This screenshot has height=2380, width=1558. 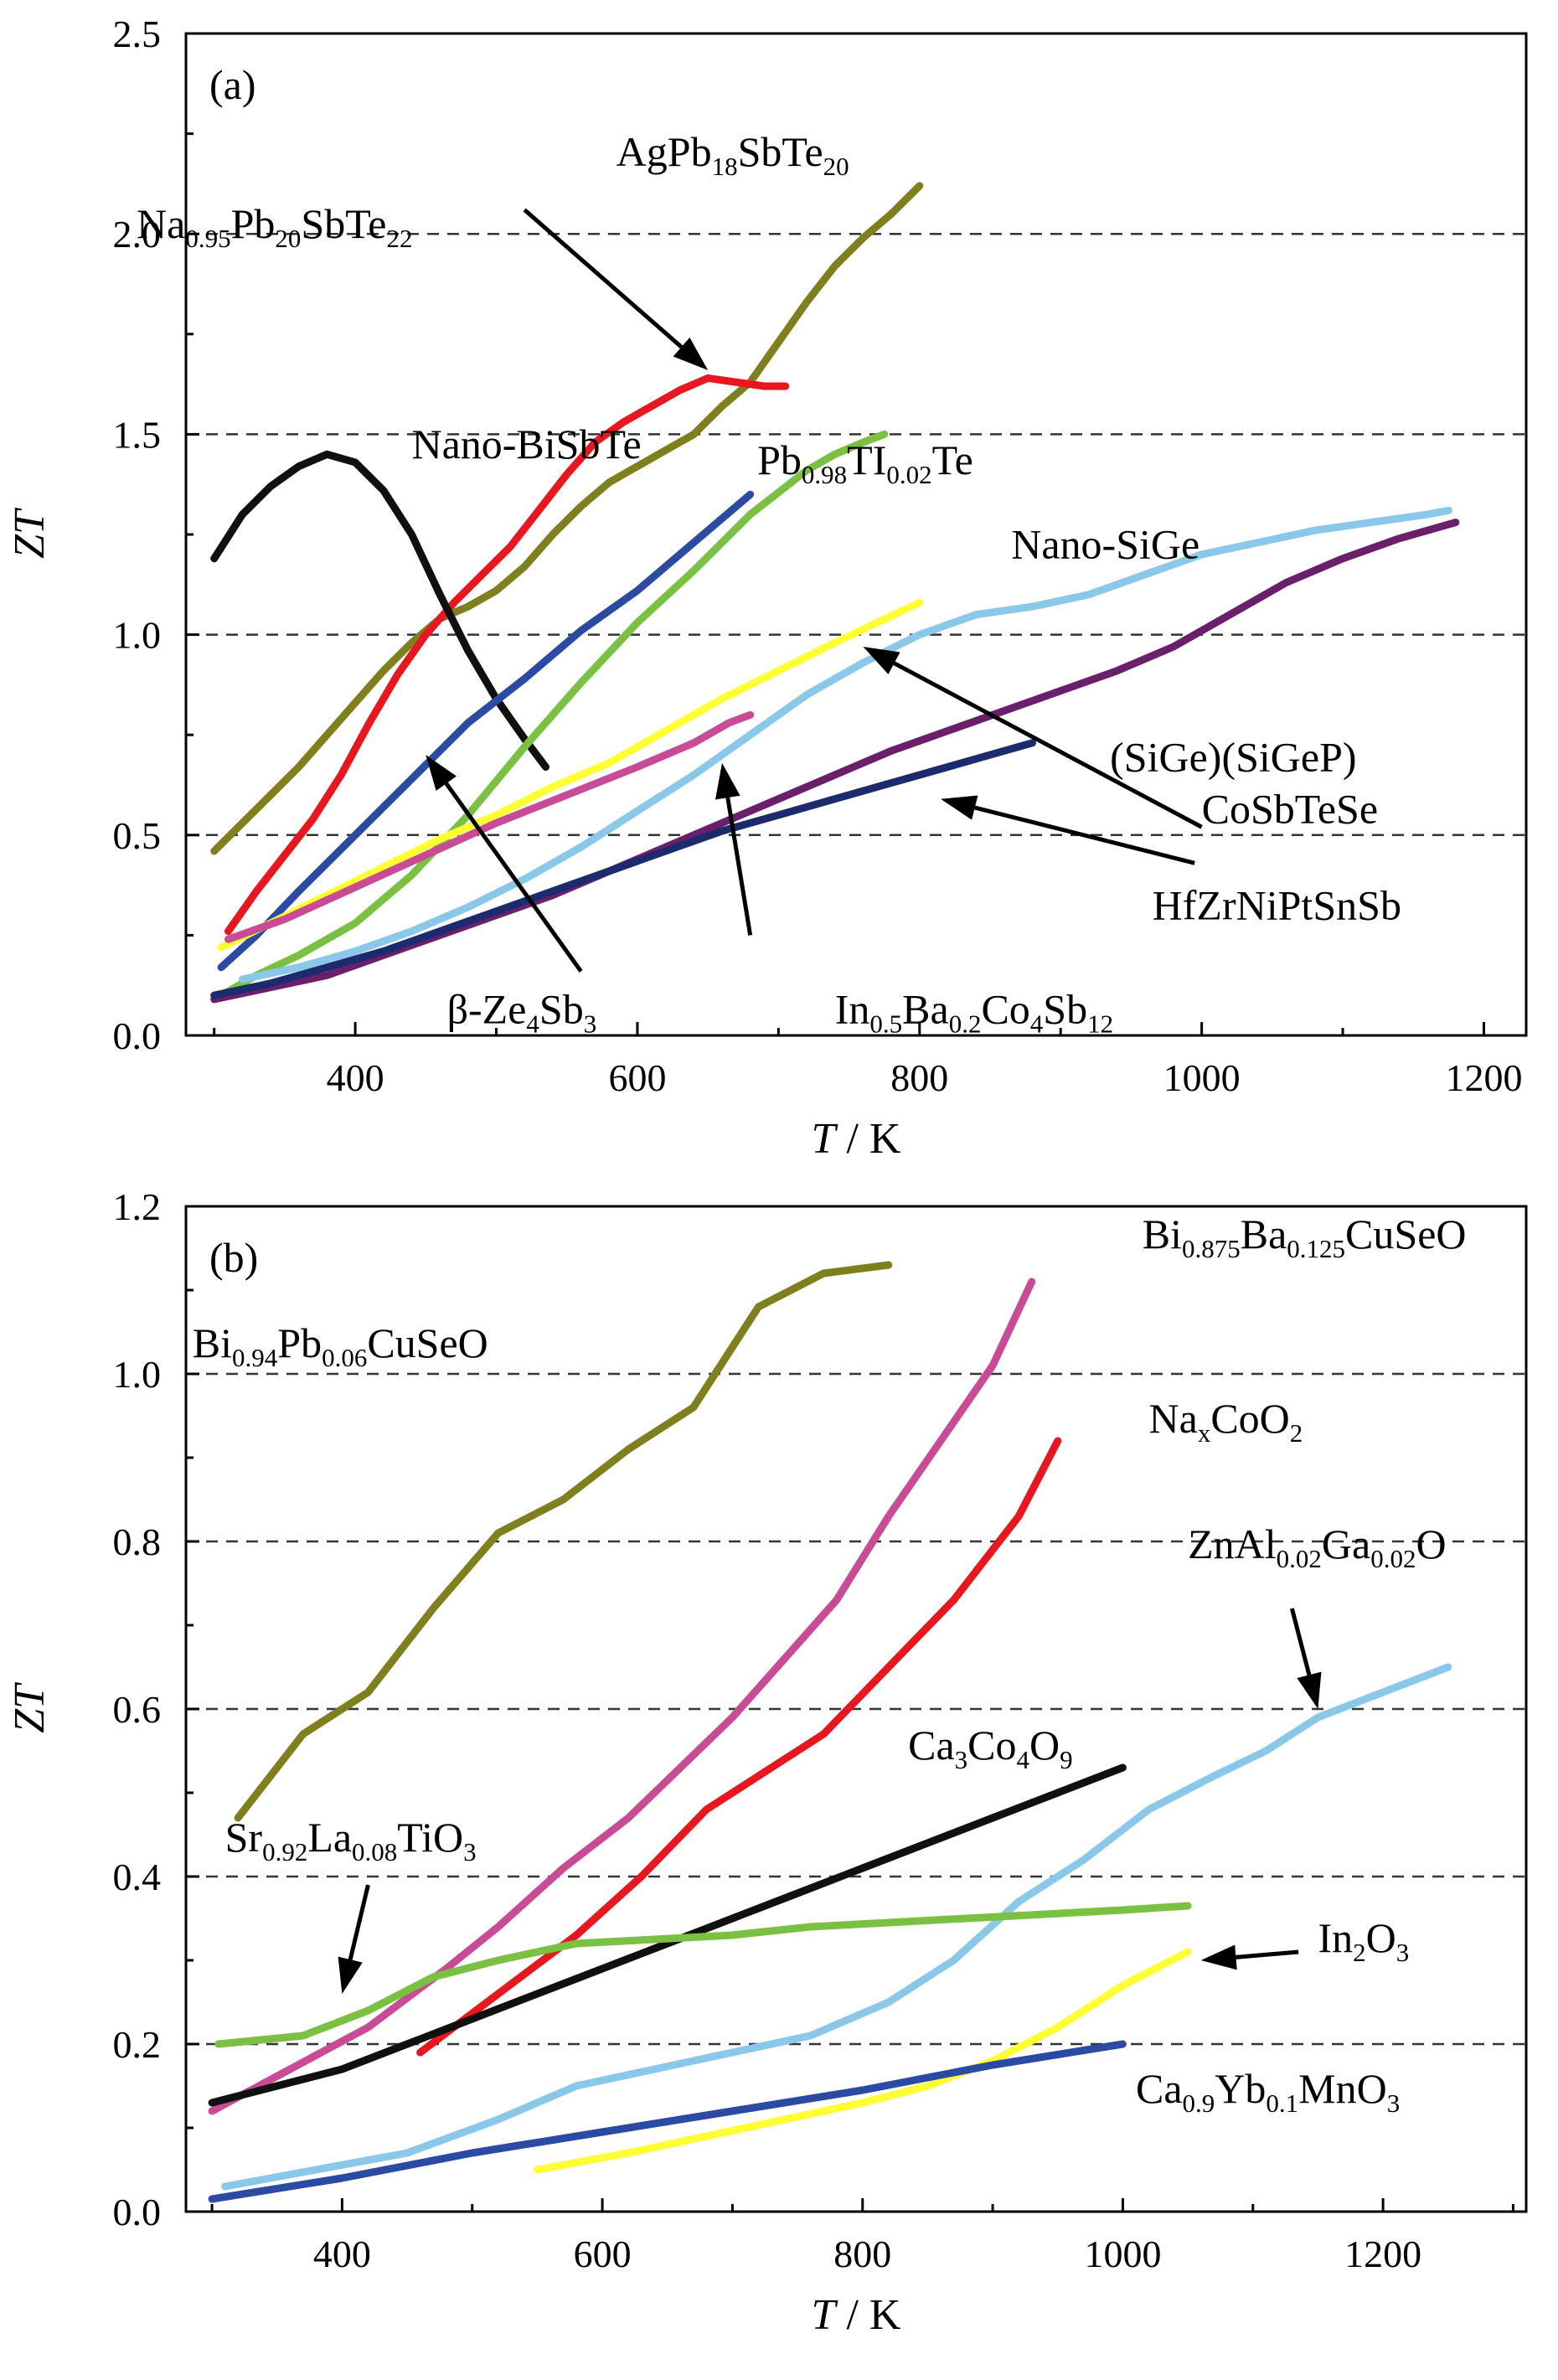 What do you see at coordinates (137, 1206) in the screenshot?
I see `y-tick-label: 1.2` at bounding box center [137, 1206].